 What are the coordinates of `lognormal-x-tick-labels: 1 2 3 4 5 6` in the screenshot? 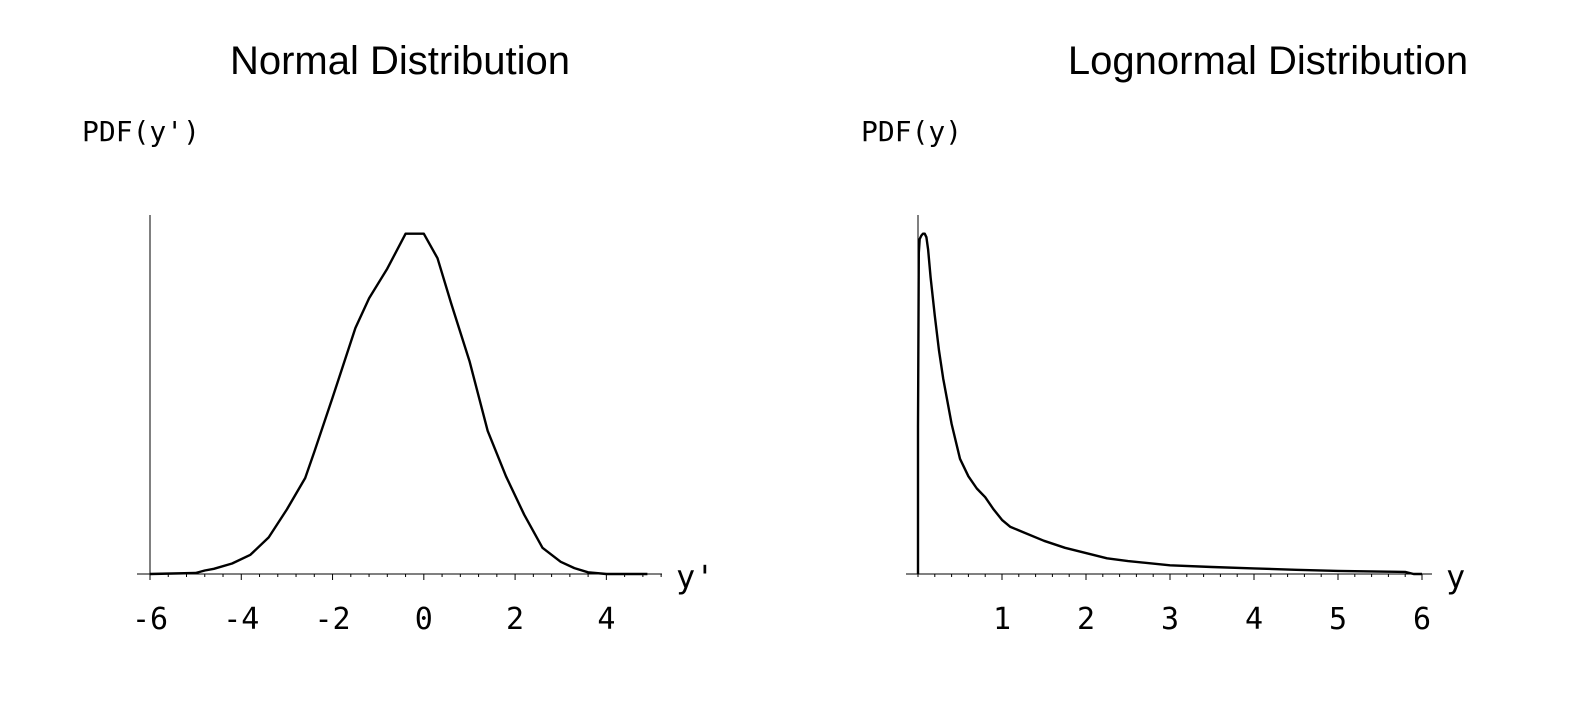 It's located at (1212, 619).